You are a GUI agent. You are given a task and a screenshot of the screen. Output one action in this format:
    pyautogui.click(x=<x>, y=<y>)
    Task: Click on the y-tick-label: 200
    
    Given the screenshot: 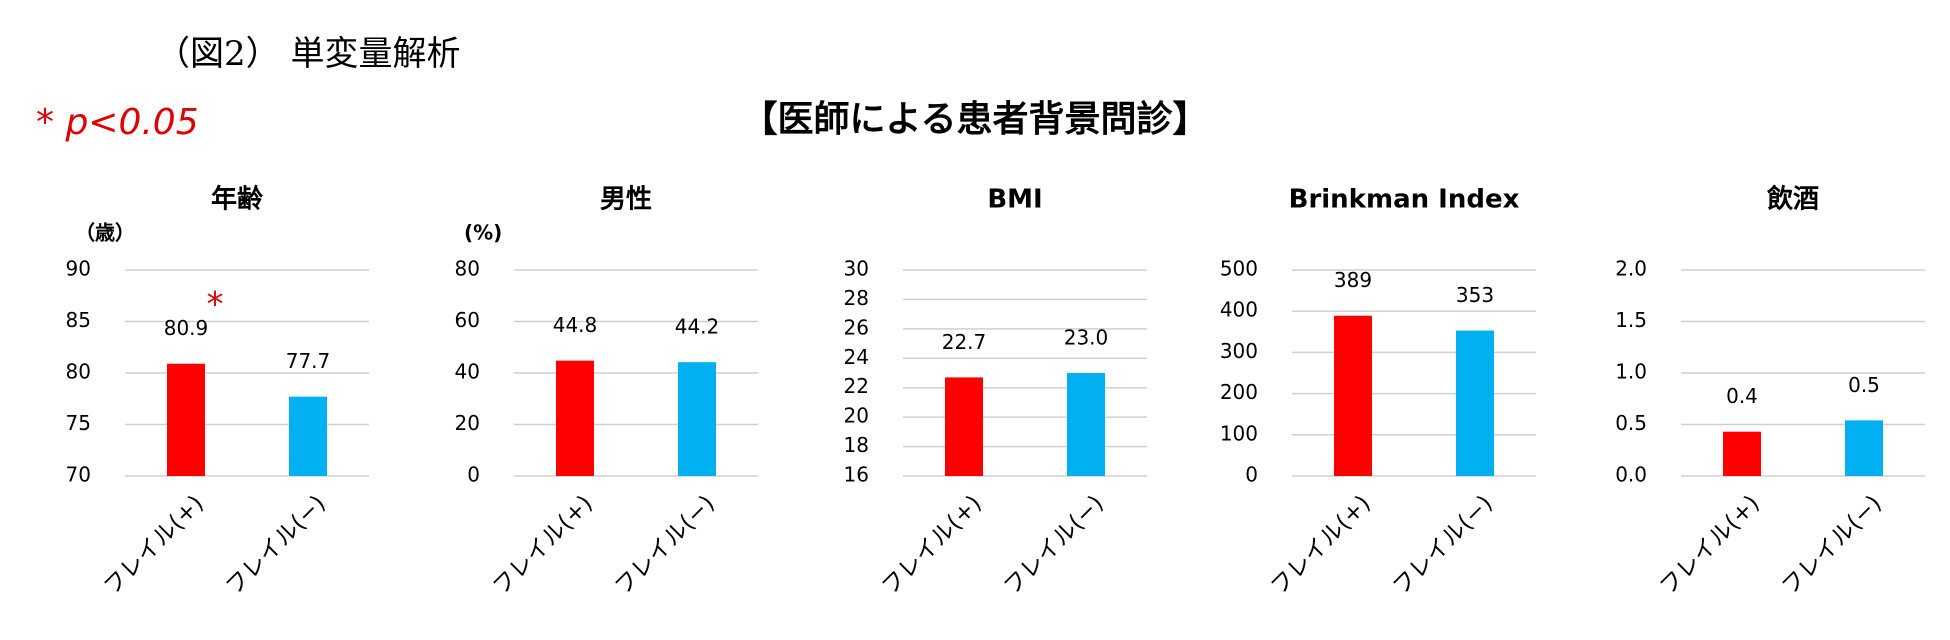 What is the action you would take?
    pyautogui.click(x=1239, y=392)
    